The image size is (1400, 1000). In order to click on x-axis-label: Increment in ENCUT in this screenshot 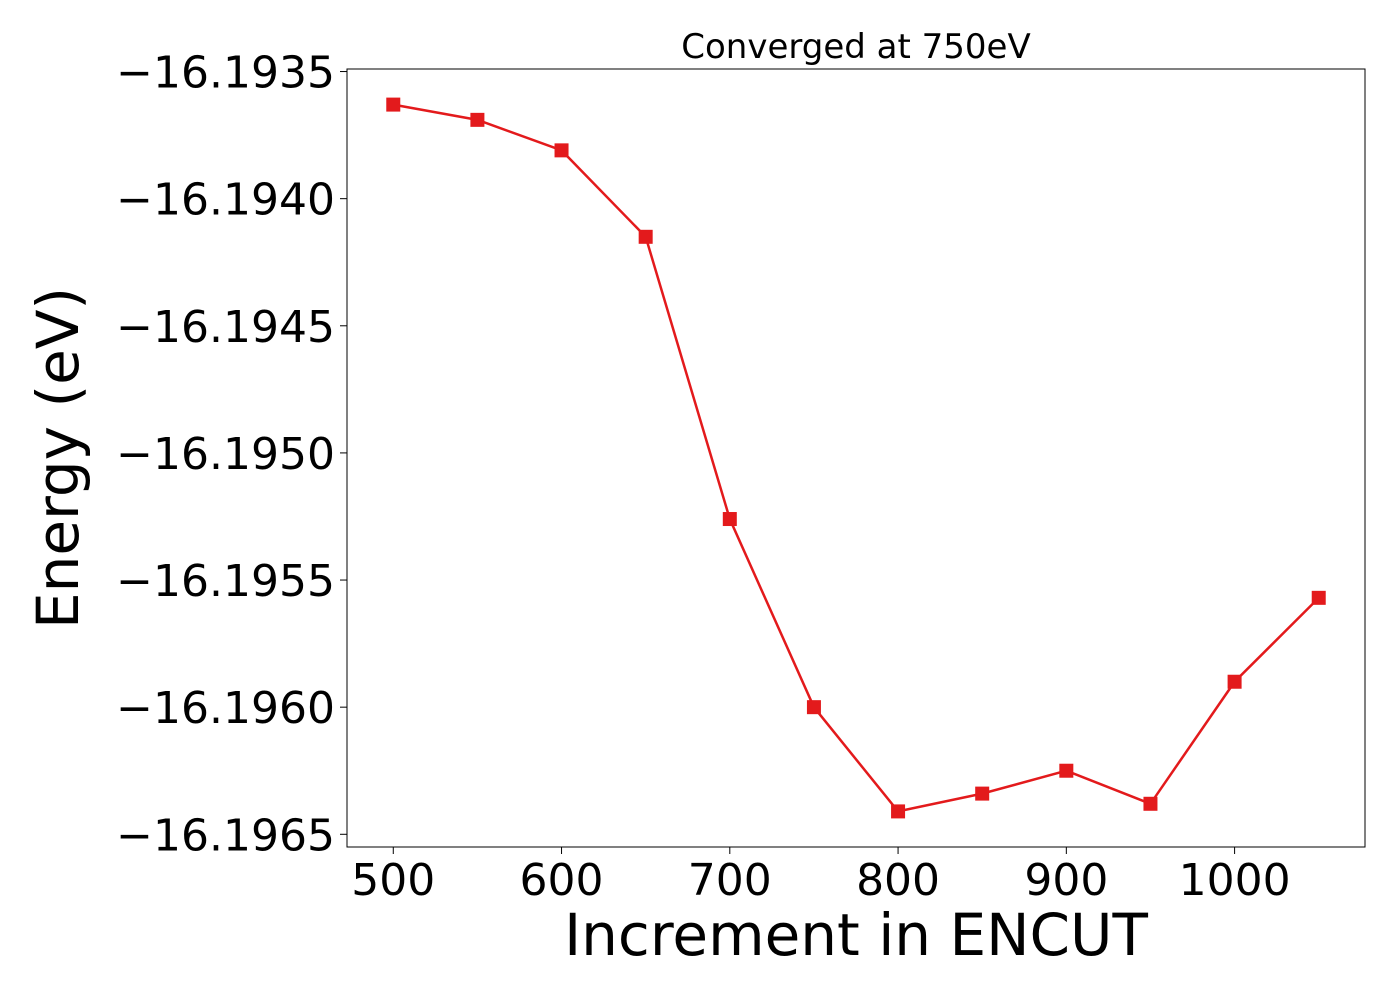, I will do `click(856, 935)`.